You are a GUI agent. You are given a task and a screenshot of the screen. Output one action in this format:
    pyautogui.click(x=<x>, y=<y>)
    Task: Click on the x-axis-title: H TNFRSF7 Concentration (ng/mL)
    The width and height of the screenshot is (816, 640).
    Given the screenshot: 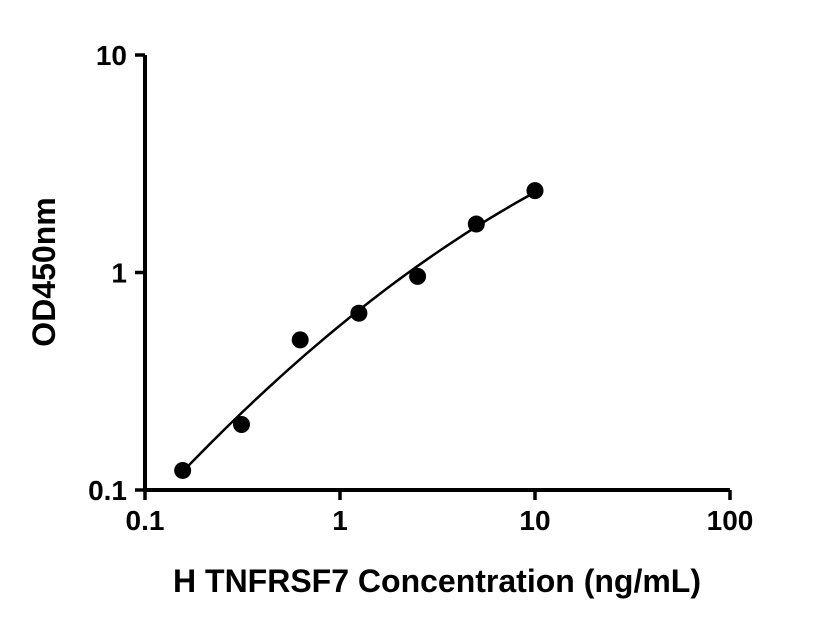 What is the action you would take?
    pyautogui.click(x=437, y=581)
    